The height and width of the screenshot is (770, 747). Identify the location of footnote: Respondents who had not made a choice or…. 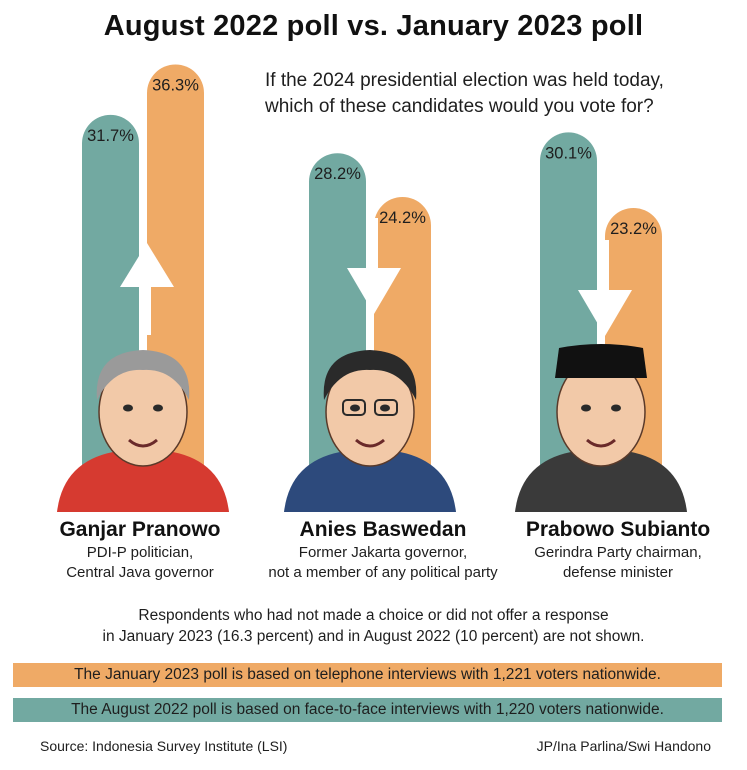
(373, 626).